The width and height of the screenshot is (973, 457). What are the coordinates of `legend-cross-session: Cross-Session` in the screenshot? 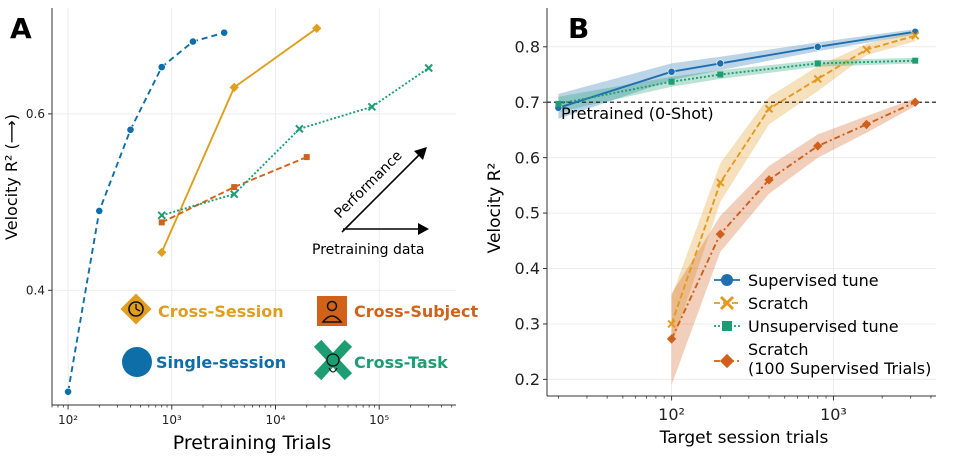 It's located at (202, 309).